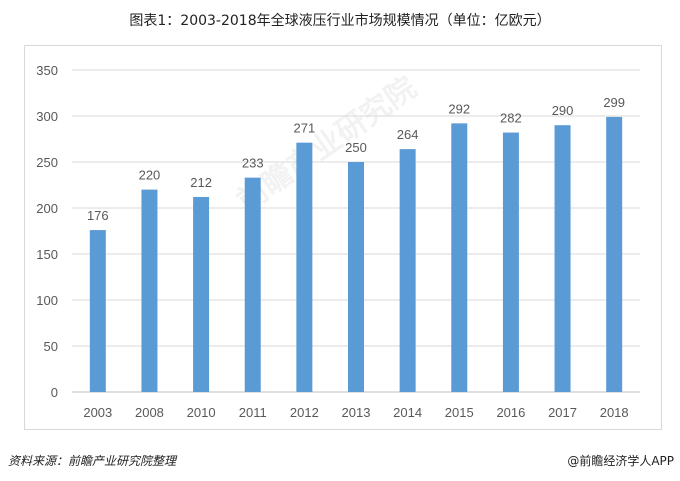  What do you see at coordinates (54, 392) in the screenshot?
I see `y-tick-label: 0` at bounding box center [54, 392].